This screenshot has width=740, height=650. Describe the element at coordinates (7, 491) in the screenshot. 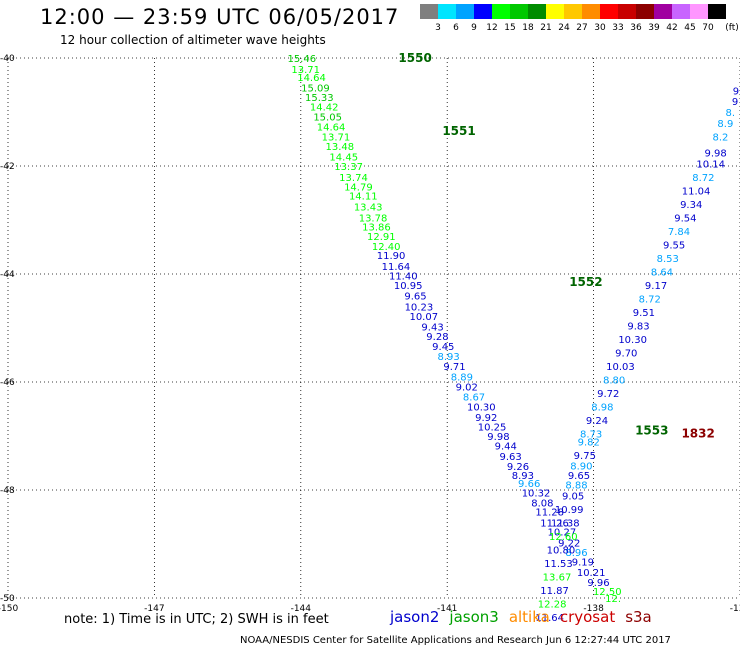

I see `y-tick-label: -48` at that location.